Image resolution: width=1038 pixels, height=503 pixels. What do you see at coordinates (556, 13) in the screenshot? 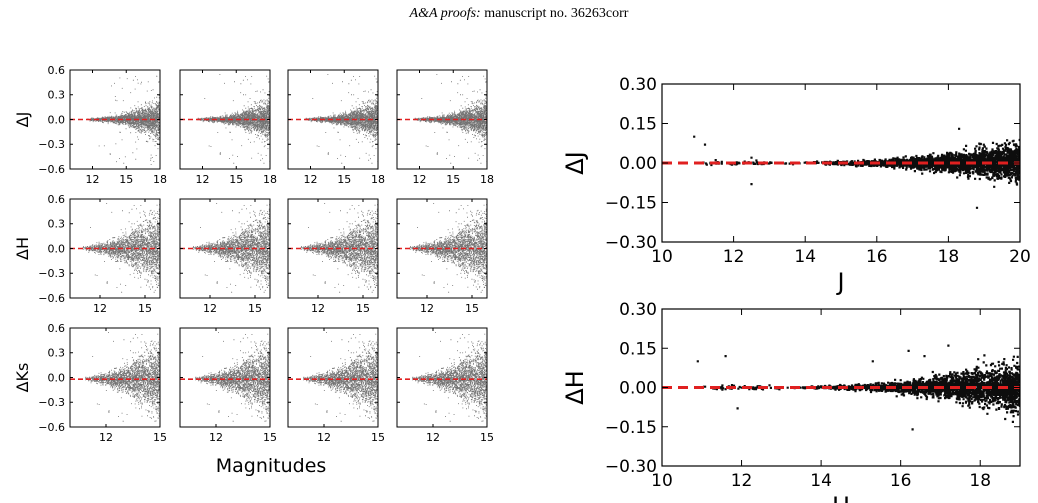
I see `manuscript-label: manuscript no. 36263corr` at bounding box center [556, 13].